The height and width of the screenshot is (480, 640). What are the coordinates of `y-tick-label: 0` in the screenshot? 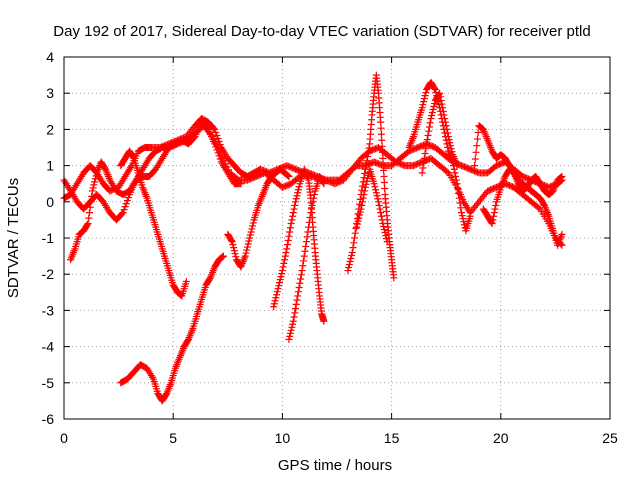 It's located at (50, 202).